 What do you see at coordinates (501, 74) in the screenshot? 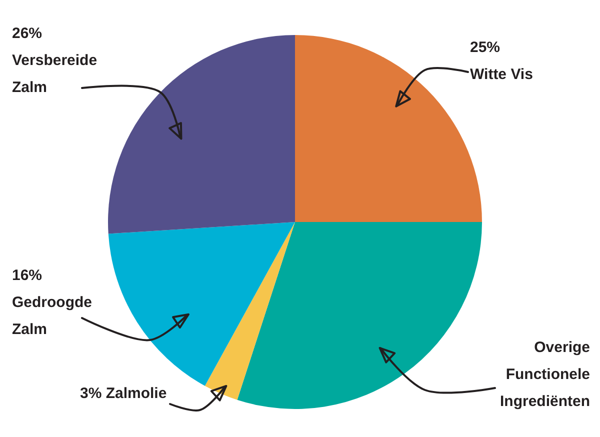
I see `slice-label: Witte Vis` at bounding box center [501, 74].